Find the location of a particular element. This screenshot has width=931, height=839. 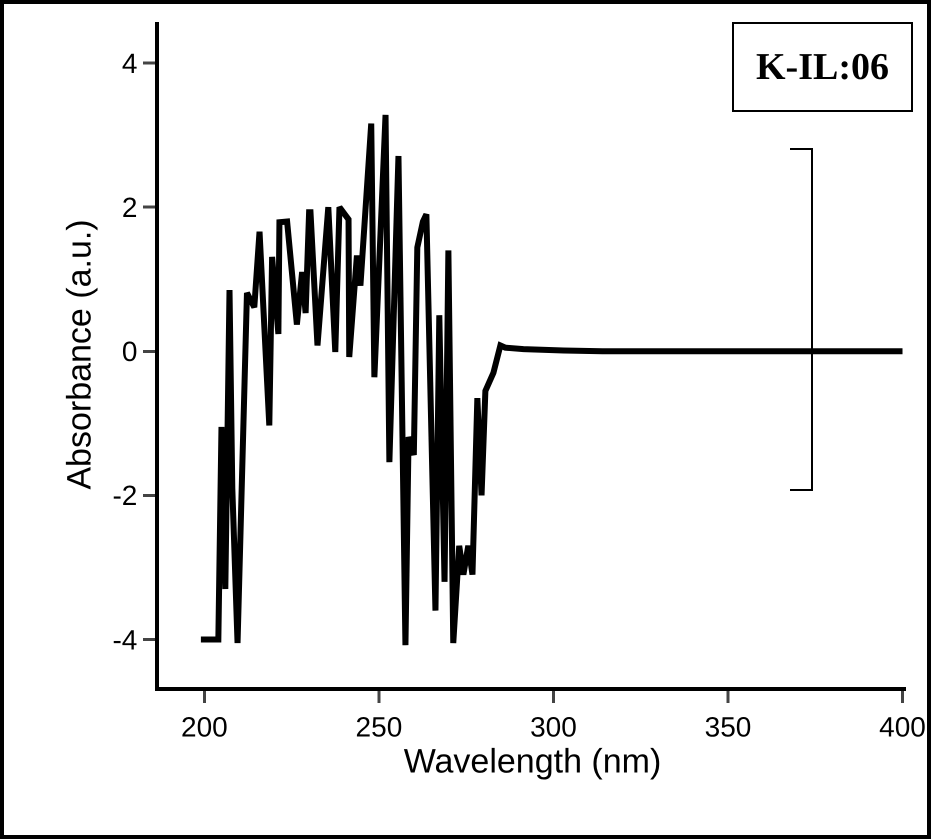

annotation: K-IL:06 is located at coordinates (822, 67).